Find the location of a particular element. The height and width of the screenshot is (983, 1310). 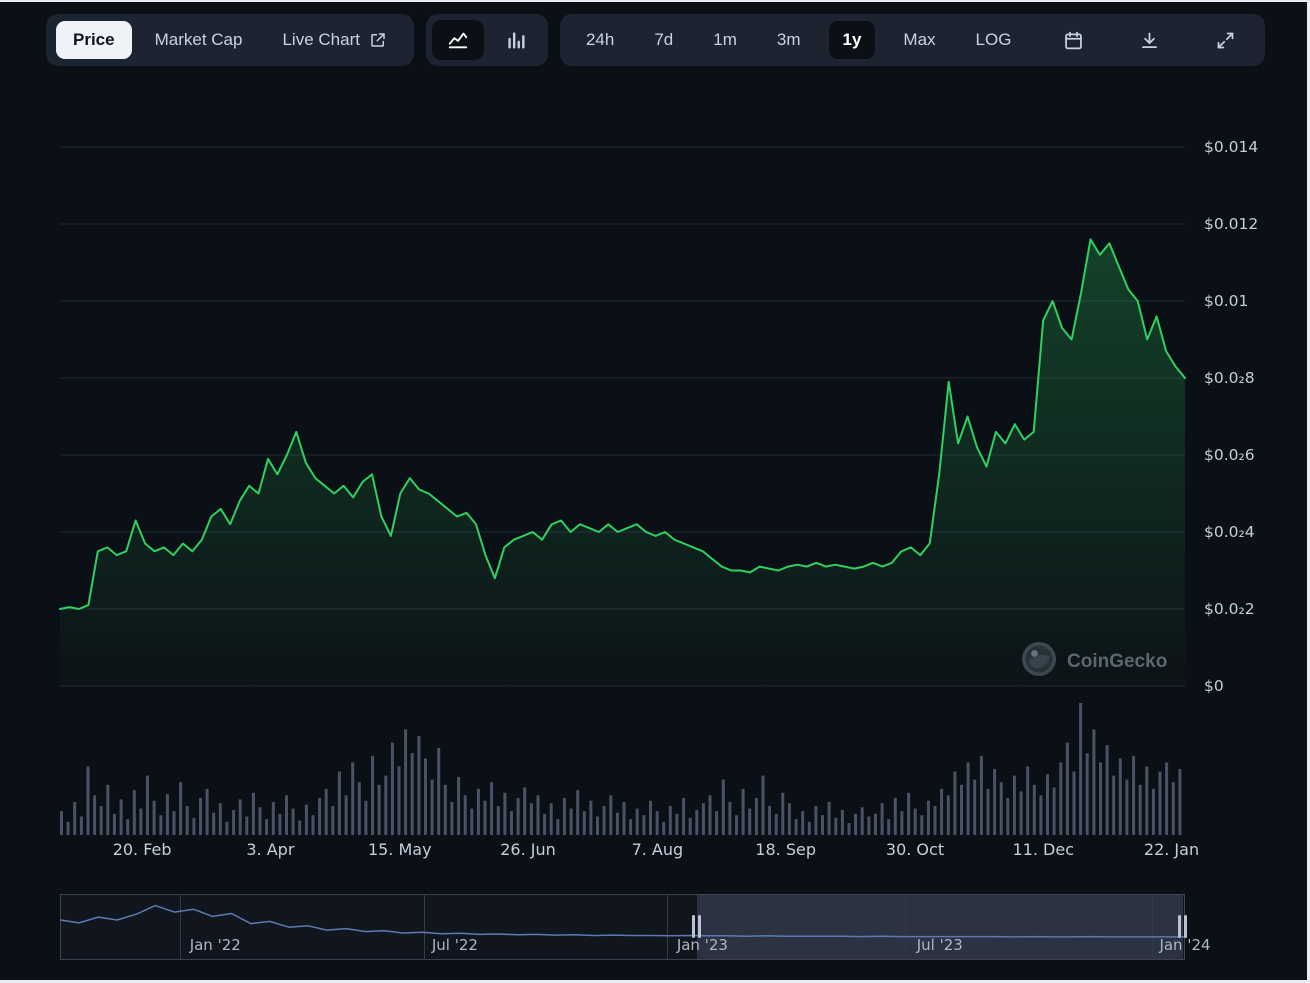

y-axis-label: $0.0₂2 is located at coordinates (1229, 609).